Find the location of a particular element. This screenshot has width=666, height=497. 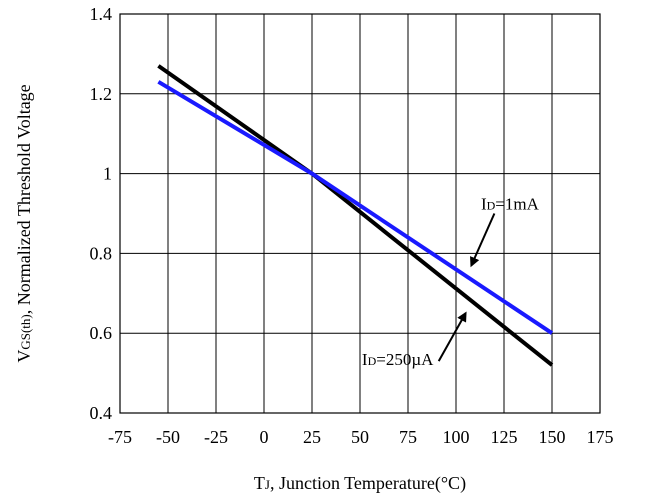

y-tick-label: 0.8 is located at coordinates (101, 253).